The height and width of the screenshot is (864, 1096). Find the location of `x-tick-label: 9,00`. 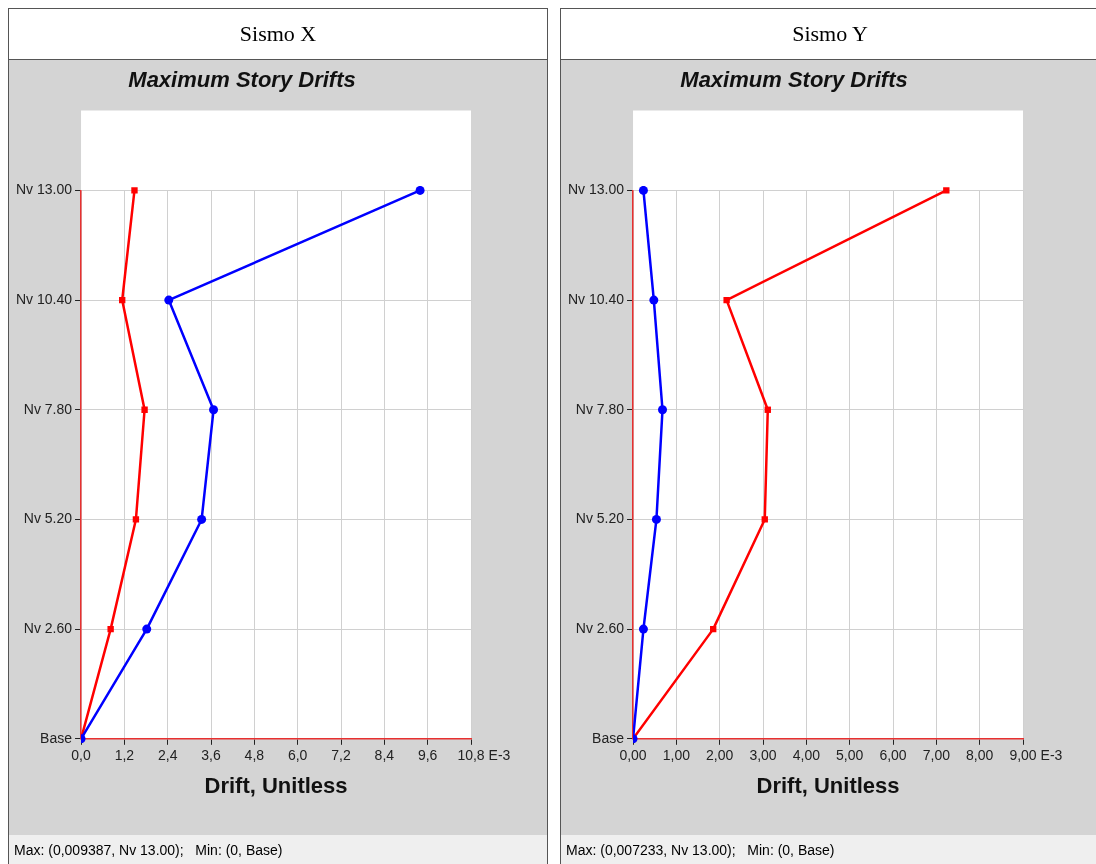

x-tick-label: 9,00 is located at coordinates (1023, 755).